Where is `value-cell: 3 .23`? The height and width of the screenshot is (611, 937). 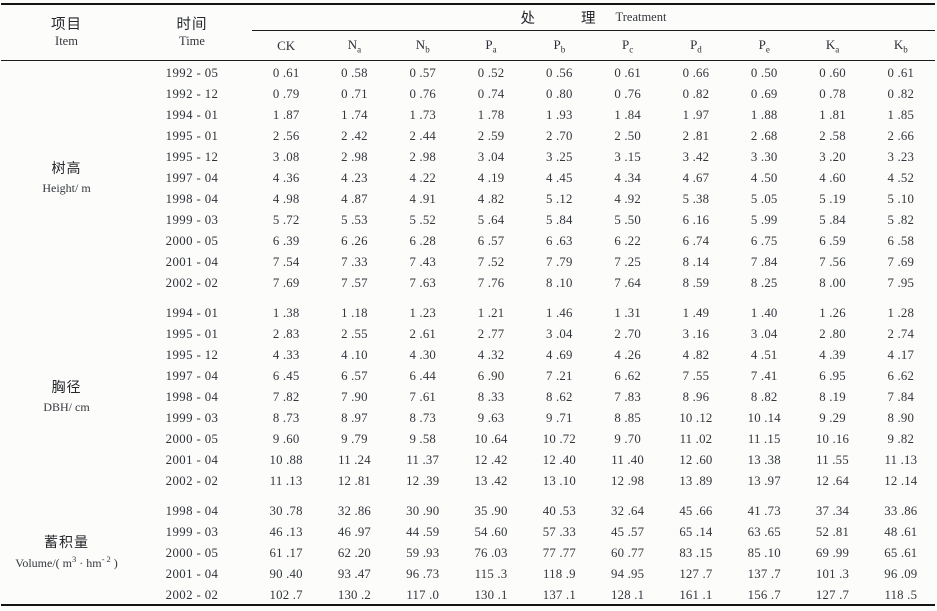 value-cell: 3 .23 is located at coordinates (901, 157).